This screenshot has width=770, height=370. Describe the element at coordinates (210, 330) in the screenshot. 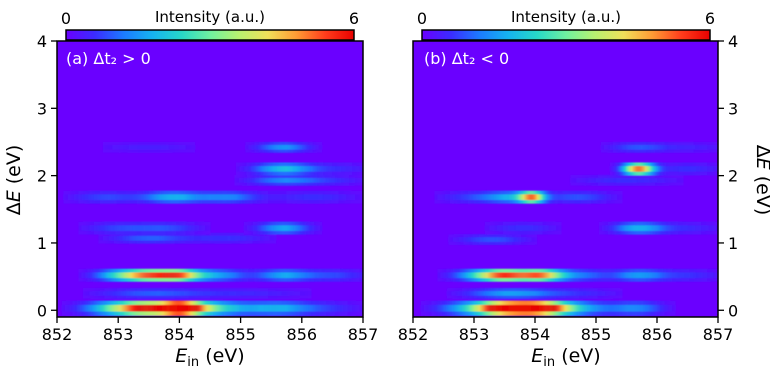

I see `x-axis-a: 852 853 854 855 856 857` at that location.